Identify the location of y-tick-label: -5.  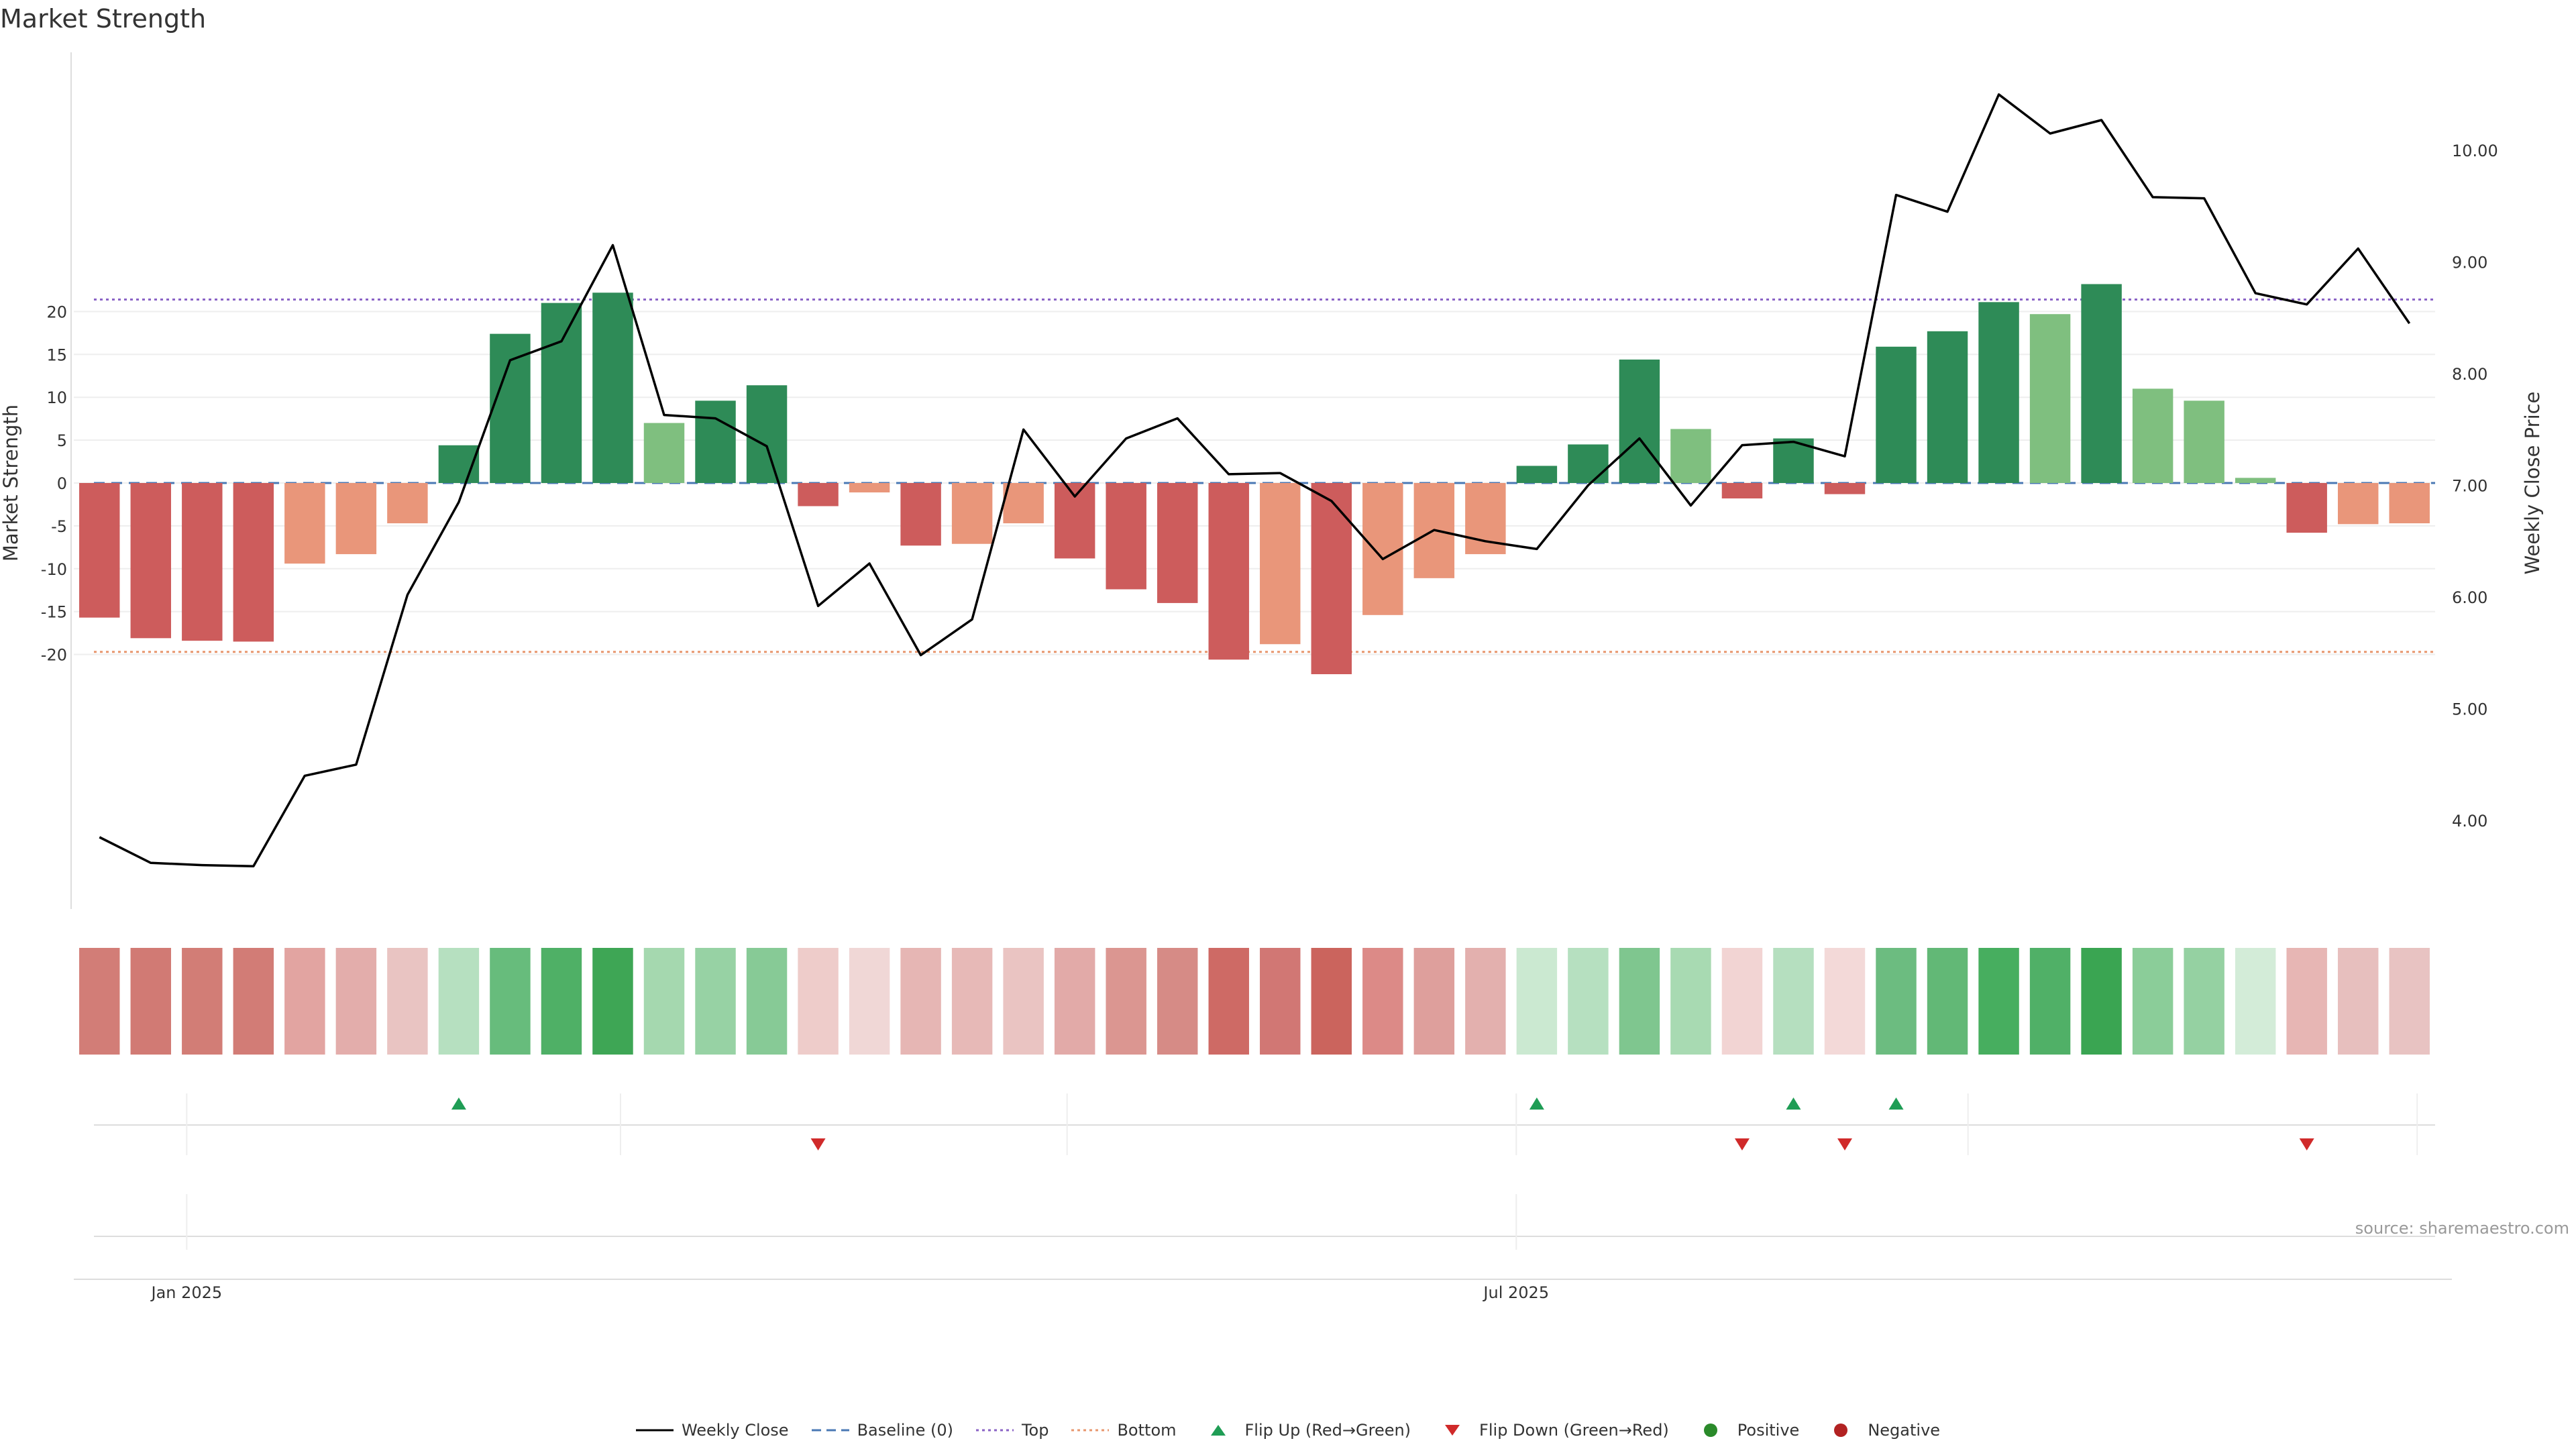
(59, 526).